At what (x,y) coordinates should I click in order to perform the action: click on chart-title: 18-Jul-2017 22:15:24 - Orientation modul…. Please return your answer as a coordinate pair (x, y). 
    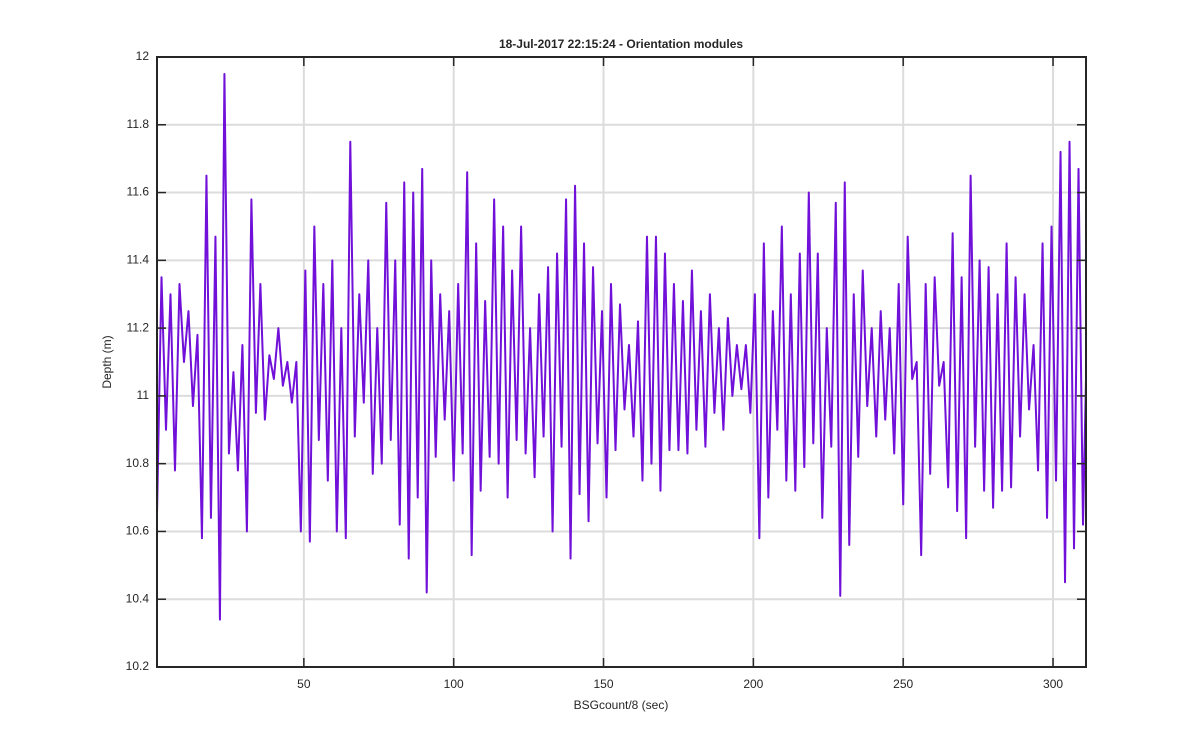
    Looking at the image, I should click on (621, 44).